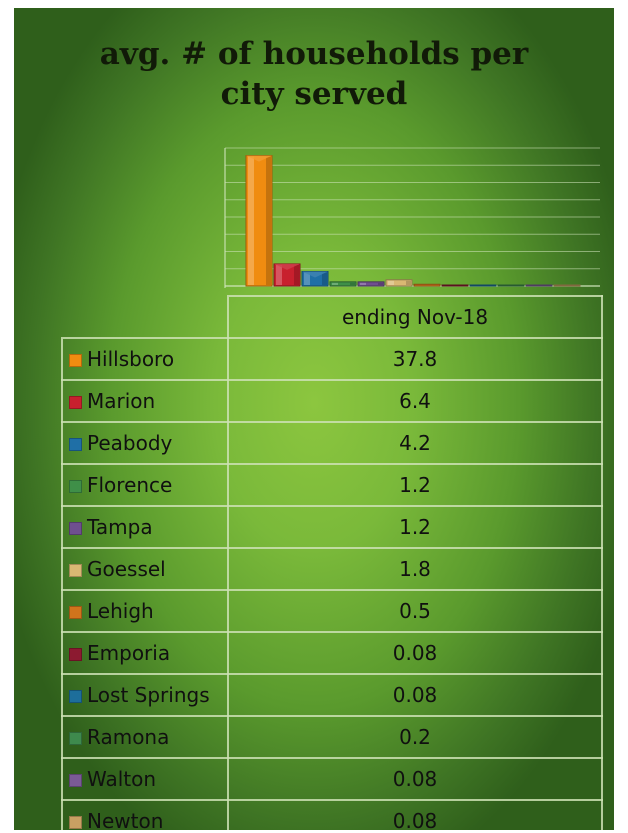 Image resolution: width=628 pixels, height=833 pixels. I want to click on category-label: Newton, so click(125, 819).